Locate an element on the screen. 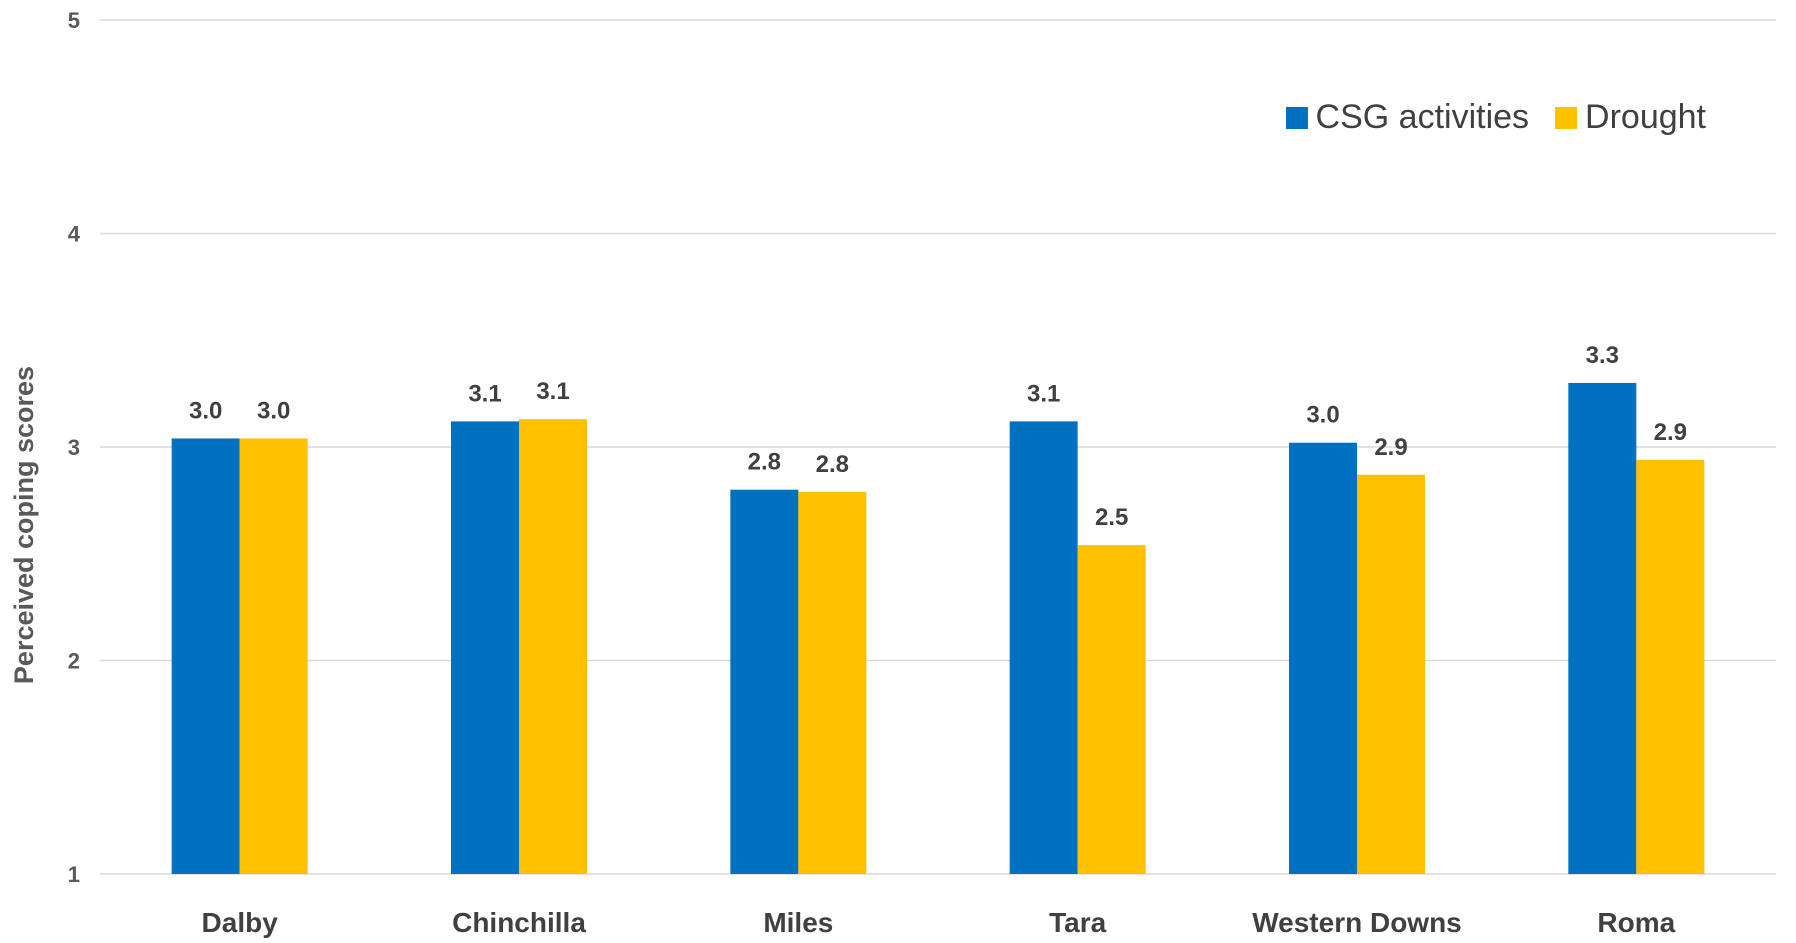  y-tick-labels: 1 2 3 4 5 is located at coordinates (74, 447).